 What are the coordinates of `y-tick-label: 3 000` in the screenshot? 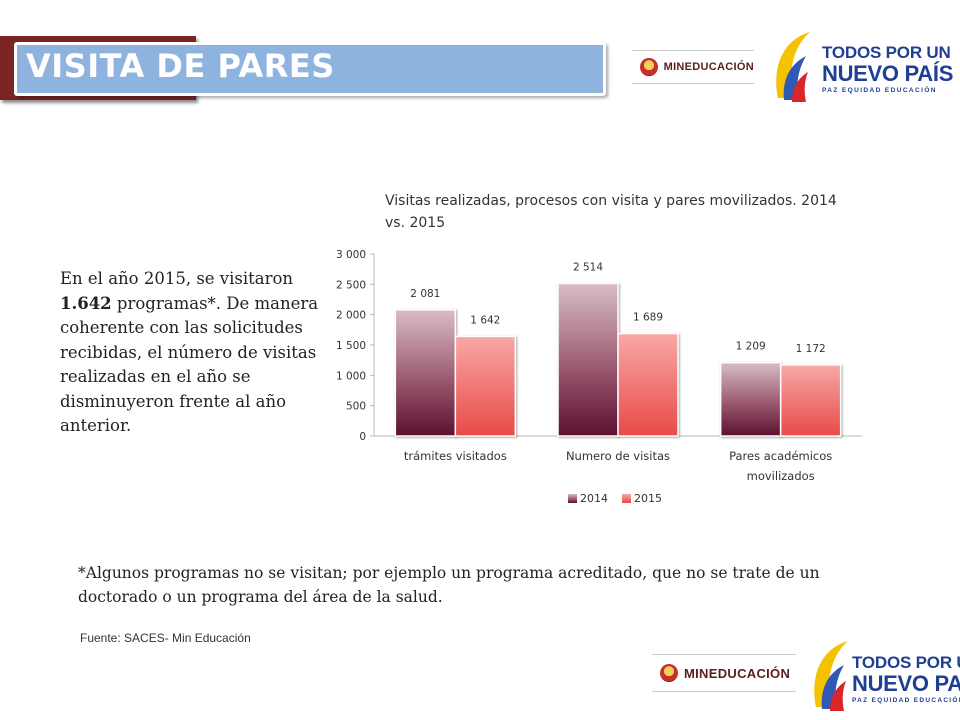 It's located at (351, 255).